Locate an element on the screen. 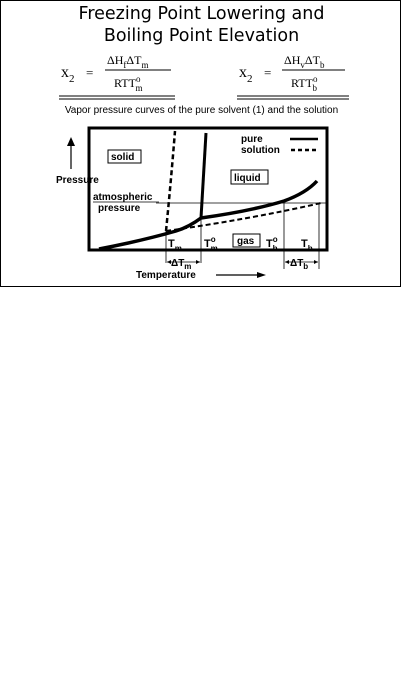 The height and width of the screenshot is (693, 403). eq-left-lhs: x2 is located at coordinates (68, 74).